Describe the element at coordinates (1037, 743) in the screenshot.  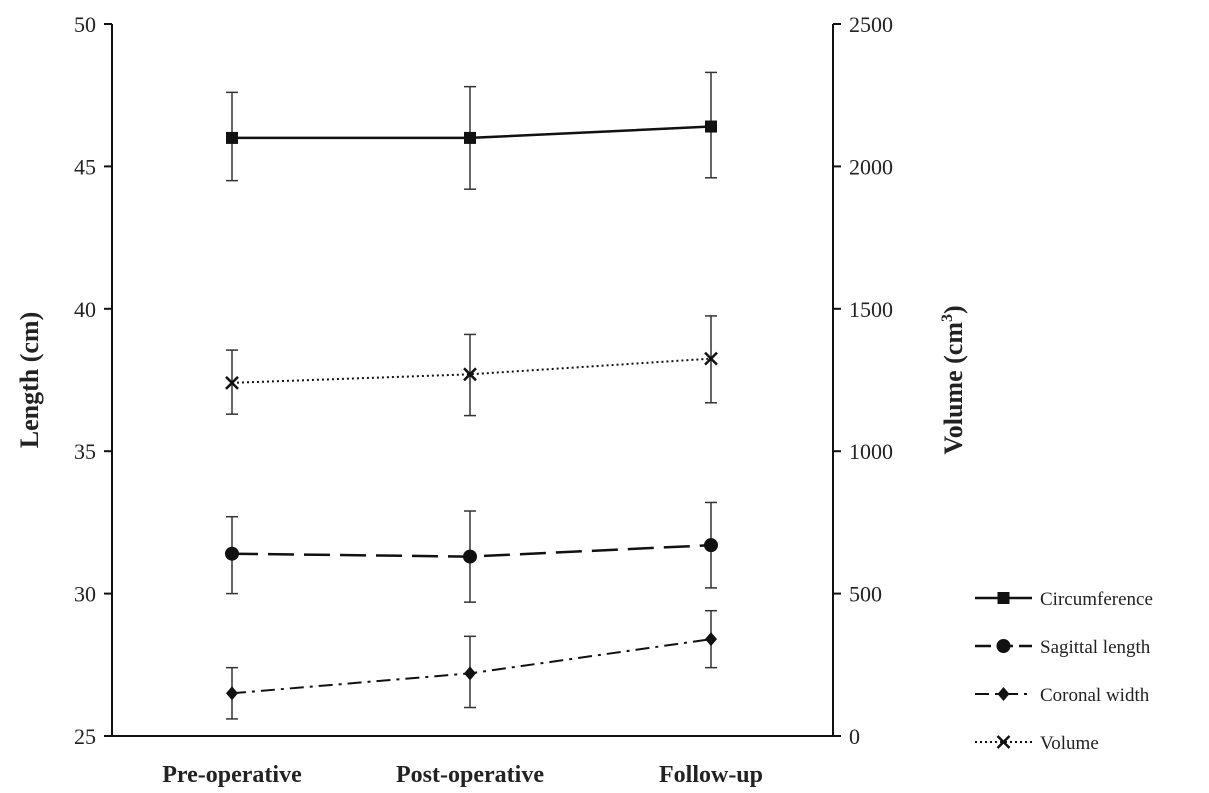
I see `legend-item: Volume` at that location.